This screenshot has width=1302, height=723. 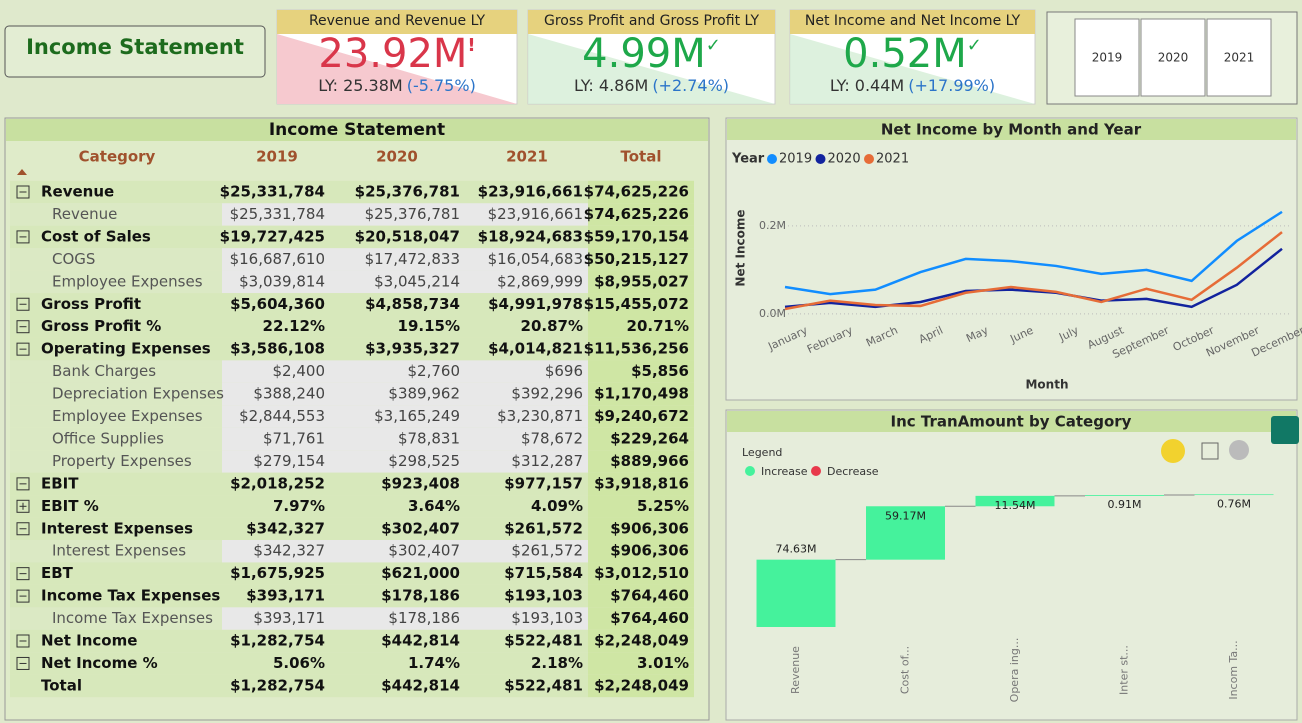 I want to click on cell-value: $2,844,553, so click(x=282, y=416).